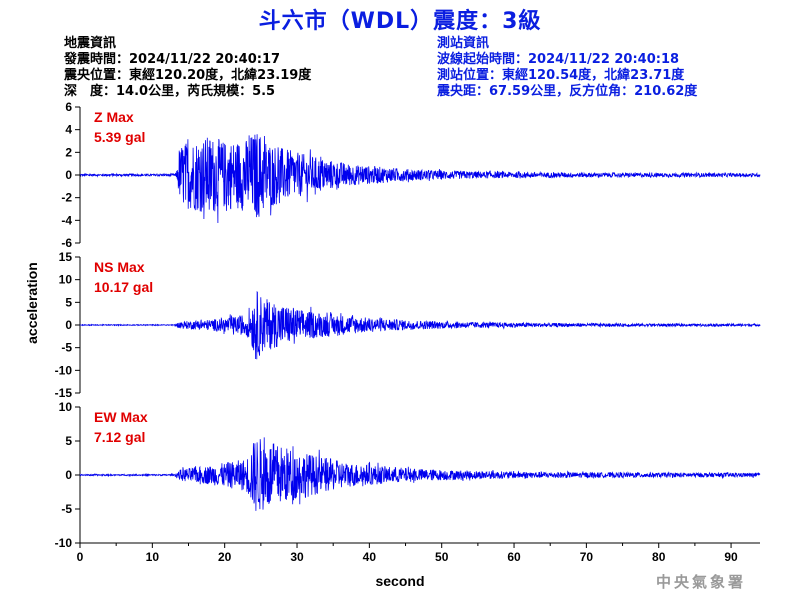 The image size is (800, 600). I want to click on x-tick-label: 90, so click(731, 557).